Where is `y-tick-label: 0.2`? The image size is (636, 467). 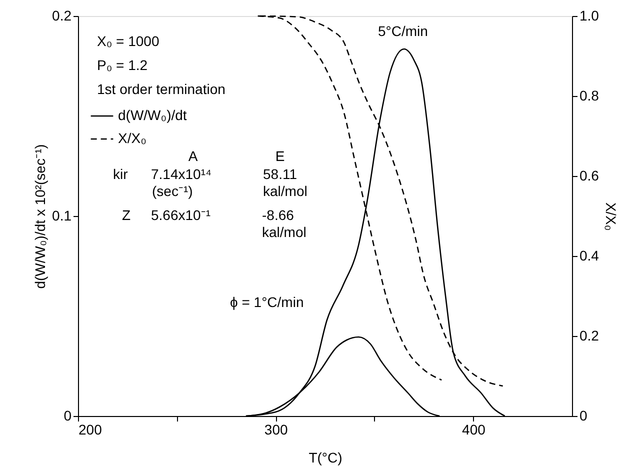
y-tick-label: 0.2 is located at coordinates (62, 16).